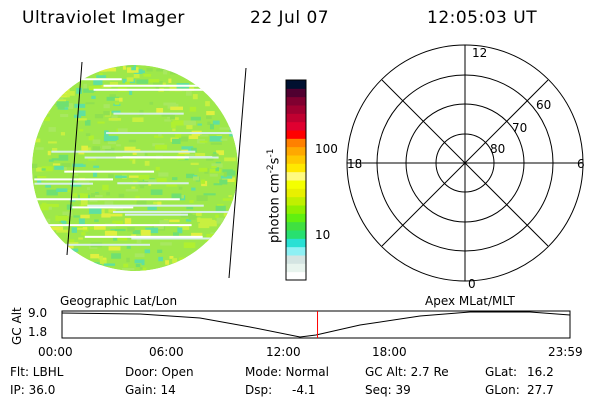 Image resolution: width=600 pixels, height=400 pixels. Describe the element at coordinates (274, 196) in the screenshot. I see `colorbar-label: photon cm-2s-1` at that location.